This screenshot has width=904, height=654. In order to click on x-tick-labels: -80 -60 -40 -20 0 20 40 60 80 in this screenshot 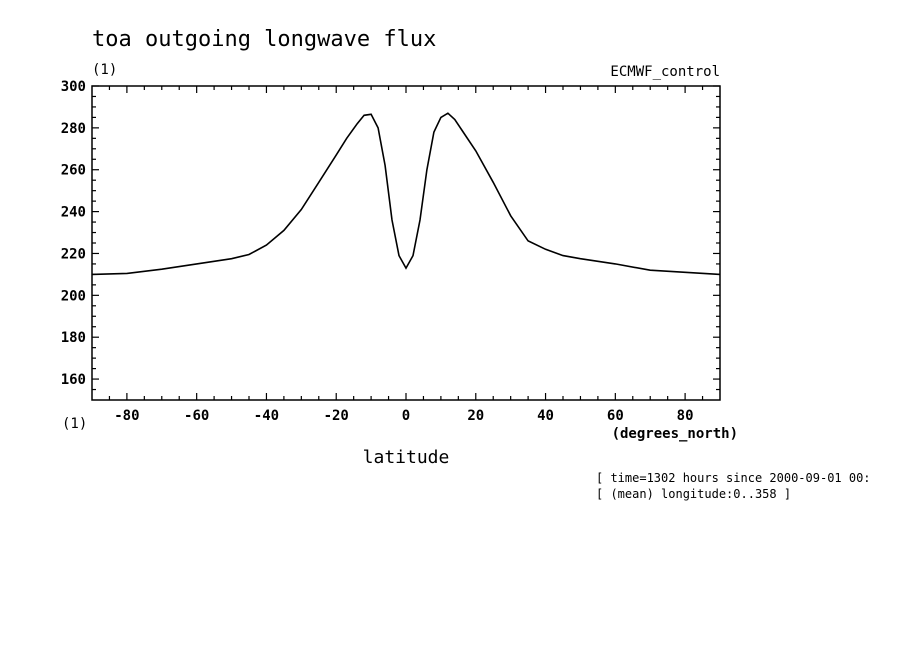, I will do `click(403, 416)`.